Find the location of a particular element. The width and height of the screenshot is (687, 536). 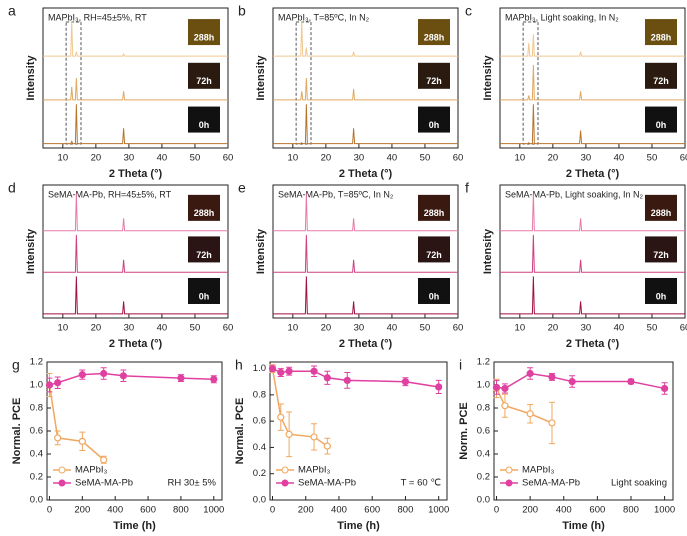

y-tick-label: 0.0 is located at coordinates (483, 500).